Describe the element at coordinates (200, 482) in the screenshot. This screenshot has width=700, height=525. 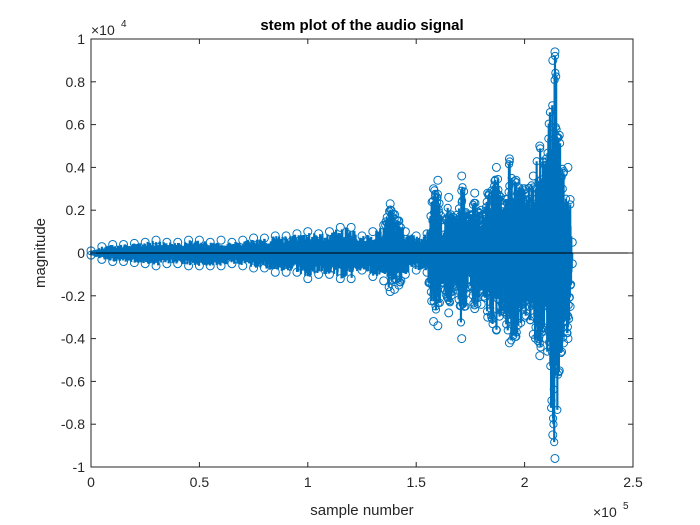
I see `x-tick-label: 0.5` at that location.